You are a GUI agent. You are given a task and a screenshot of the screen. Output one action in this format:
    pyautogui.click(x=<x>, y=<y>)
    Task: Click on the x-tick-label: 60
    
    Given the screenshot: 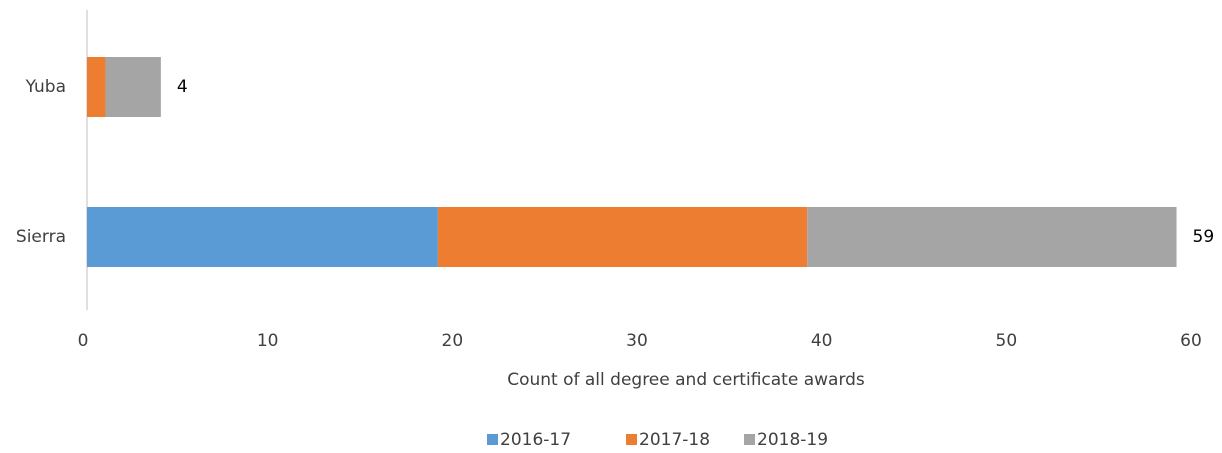 What is the action you would take?
    pyautogui.click(x=1191, y=341)
    